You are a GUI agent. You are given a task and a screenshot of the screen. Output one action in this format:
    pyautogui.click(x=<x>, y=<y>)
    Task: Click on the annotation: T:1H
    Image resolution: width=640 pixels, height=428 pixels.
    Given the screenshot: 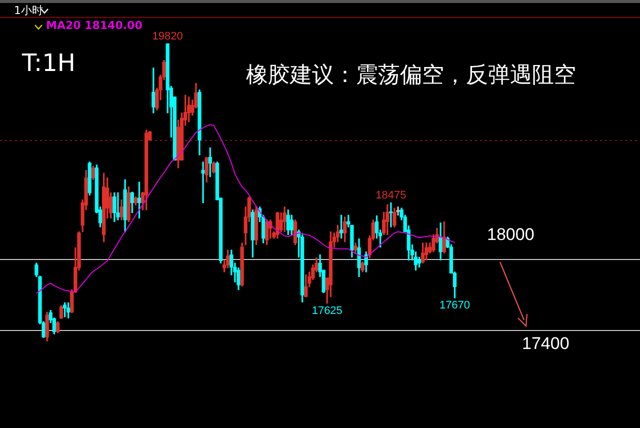 What is the action you would take?
    pyautogui.click(x=49, y=63)
    